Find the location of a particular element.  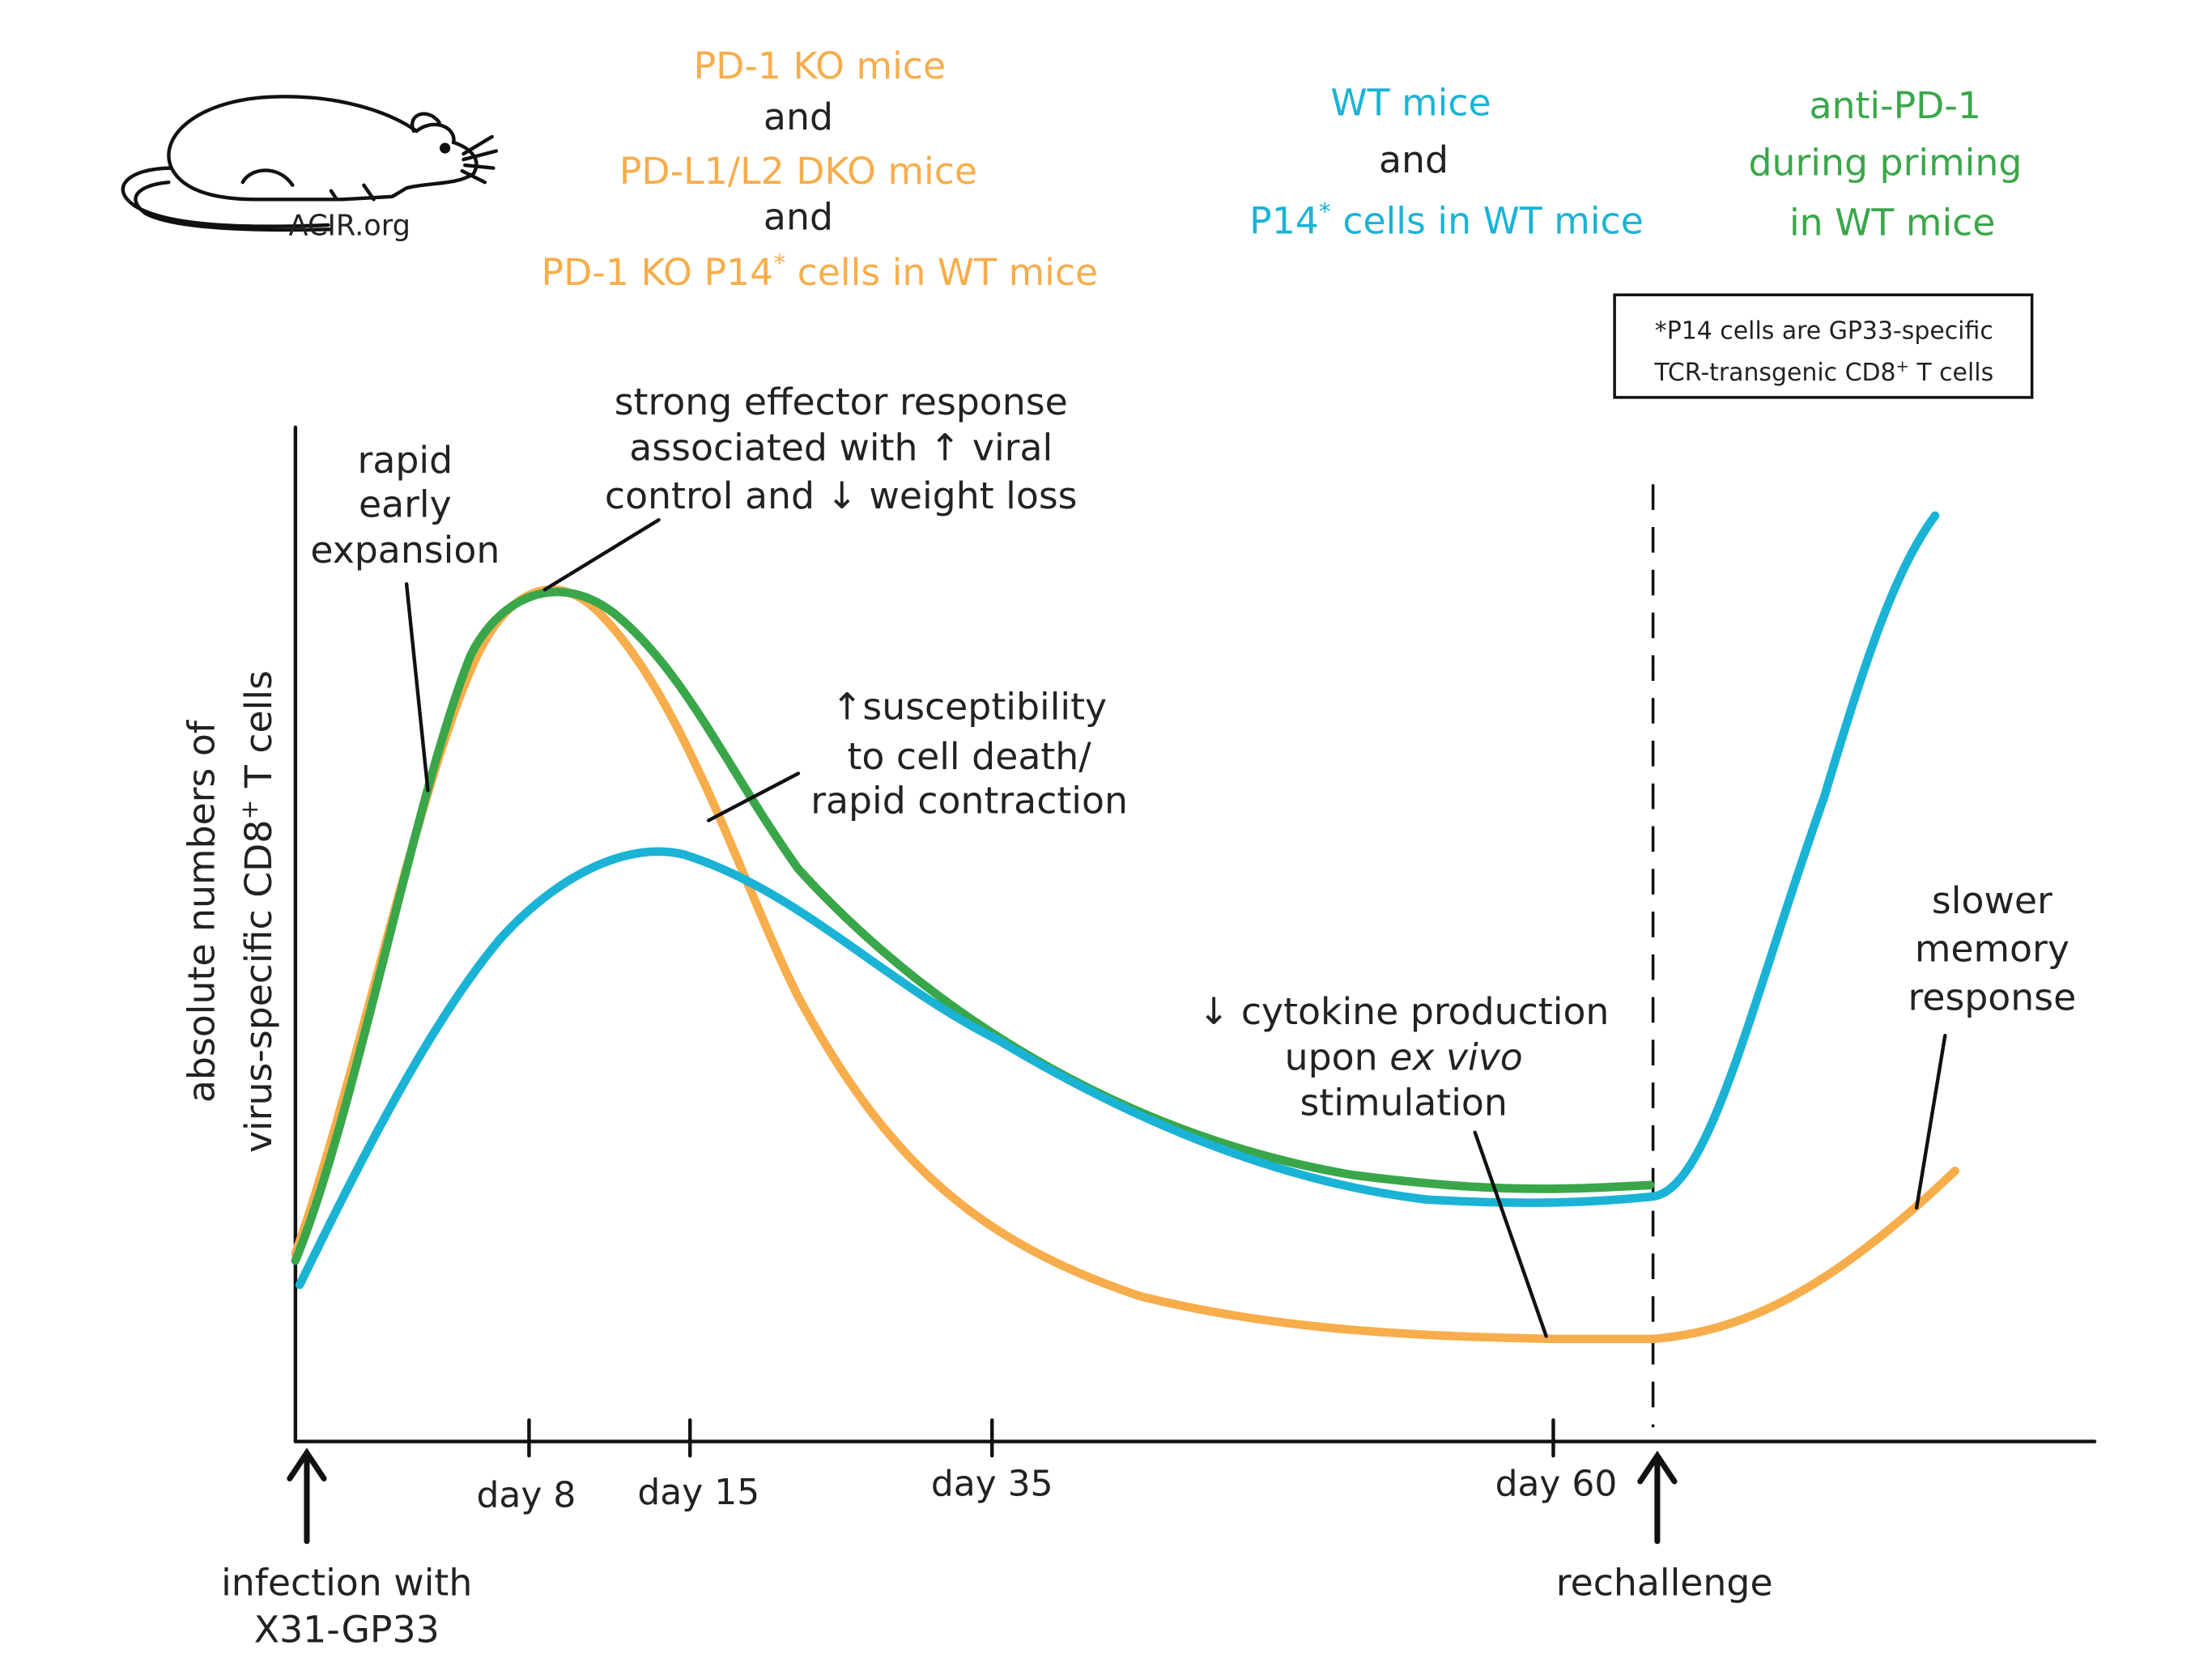

annotation: associated with ↑ viral is located at coordinates (841, 447).